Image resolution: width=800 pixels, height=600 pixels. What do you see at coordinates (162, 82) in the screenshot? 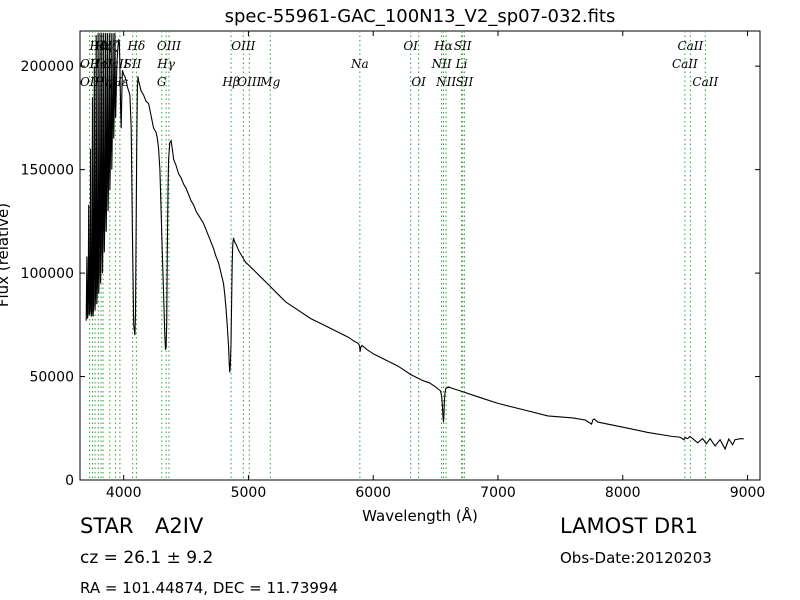
I see `spectral-line-label: G` at bounding box center [162, 82].